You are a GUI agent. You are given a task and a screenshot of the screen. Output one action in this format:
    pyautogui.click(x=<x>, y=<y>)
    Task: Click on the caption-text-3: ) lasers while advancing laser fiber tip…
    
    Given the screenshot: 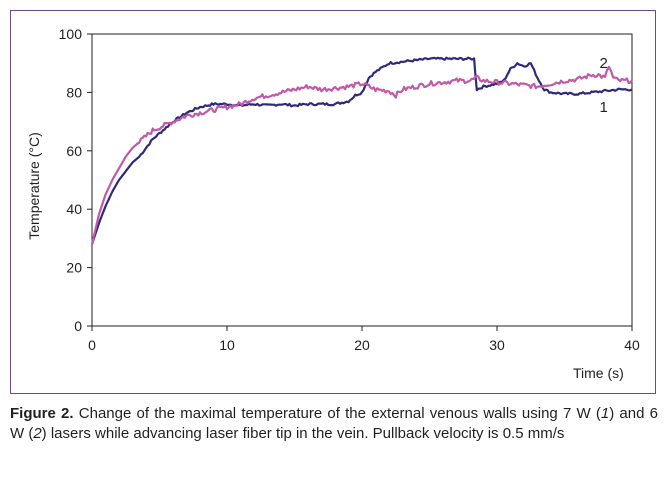 What is the action you would take?
    pyautogui.click(x=303, y=433)
    